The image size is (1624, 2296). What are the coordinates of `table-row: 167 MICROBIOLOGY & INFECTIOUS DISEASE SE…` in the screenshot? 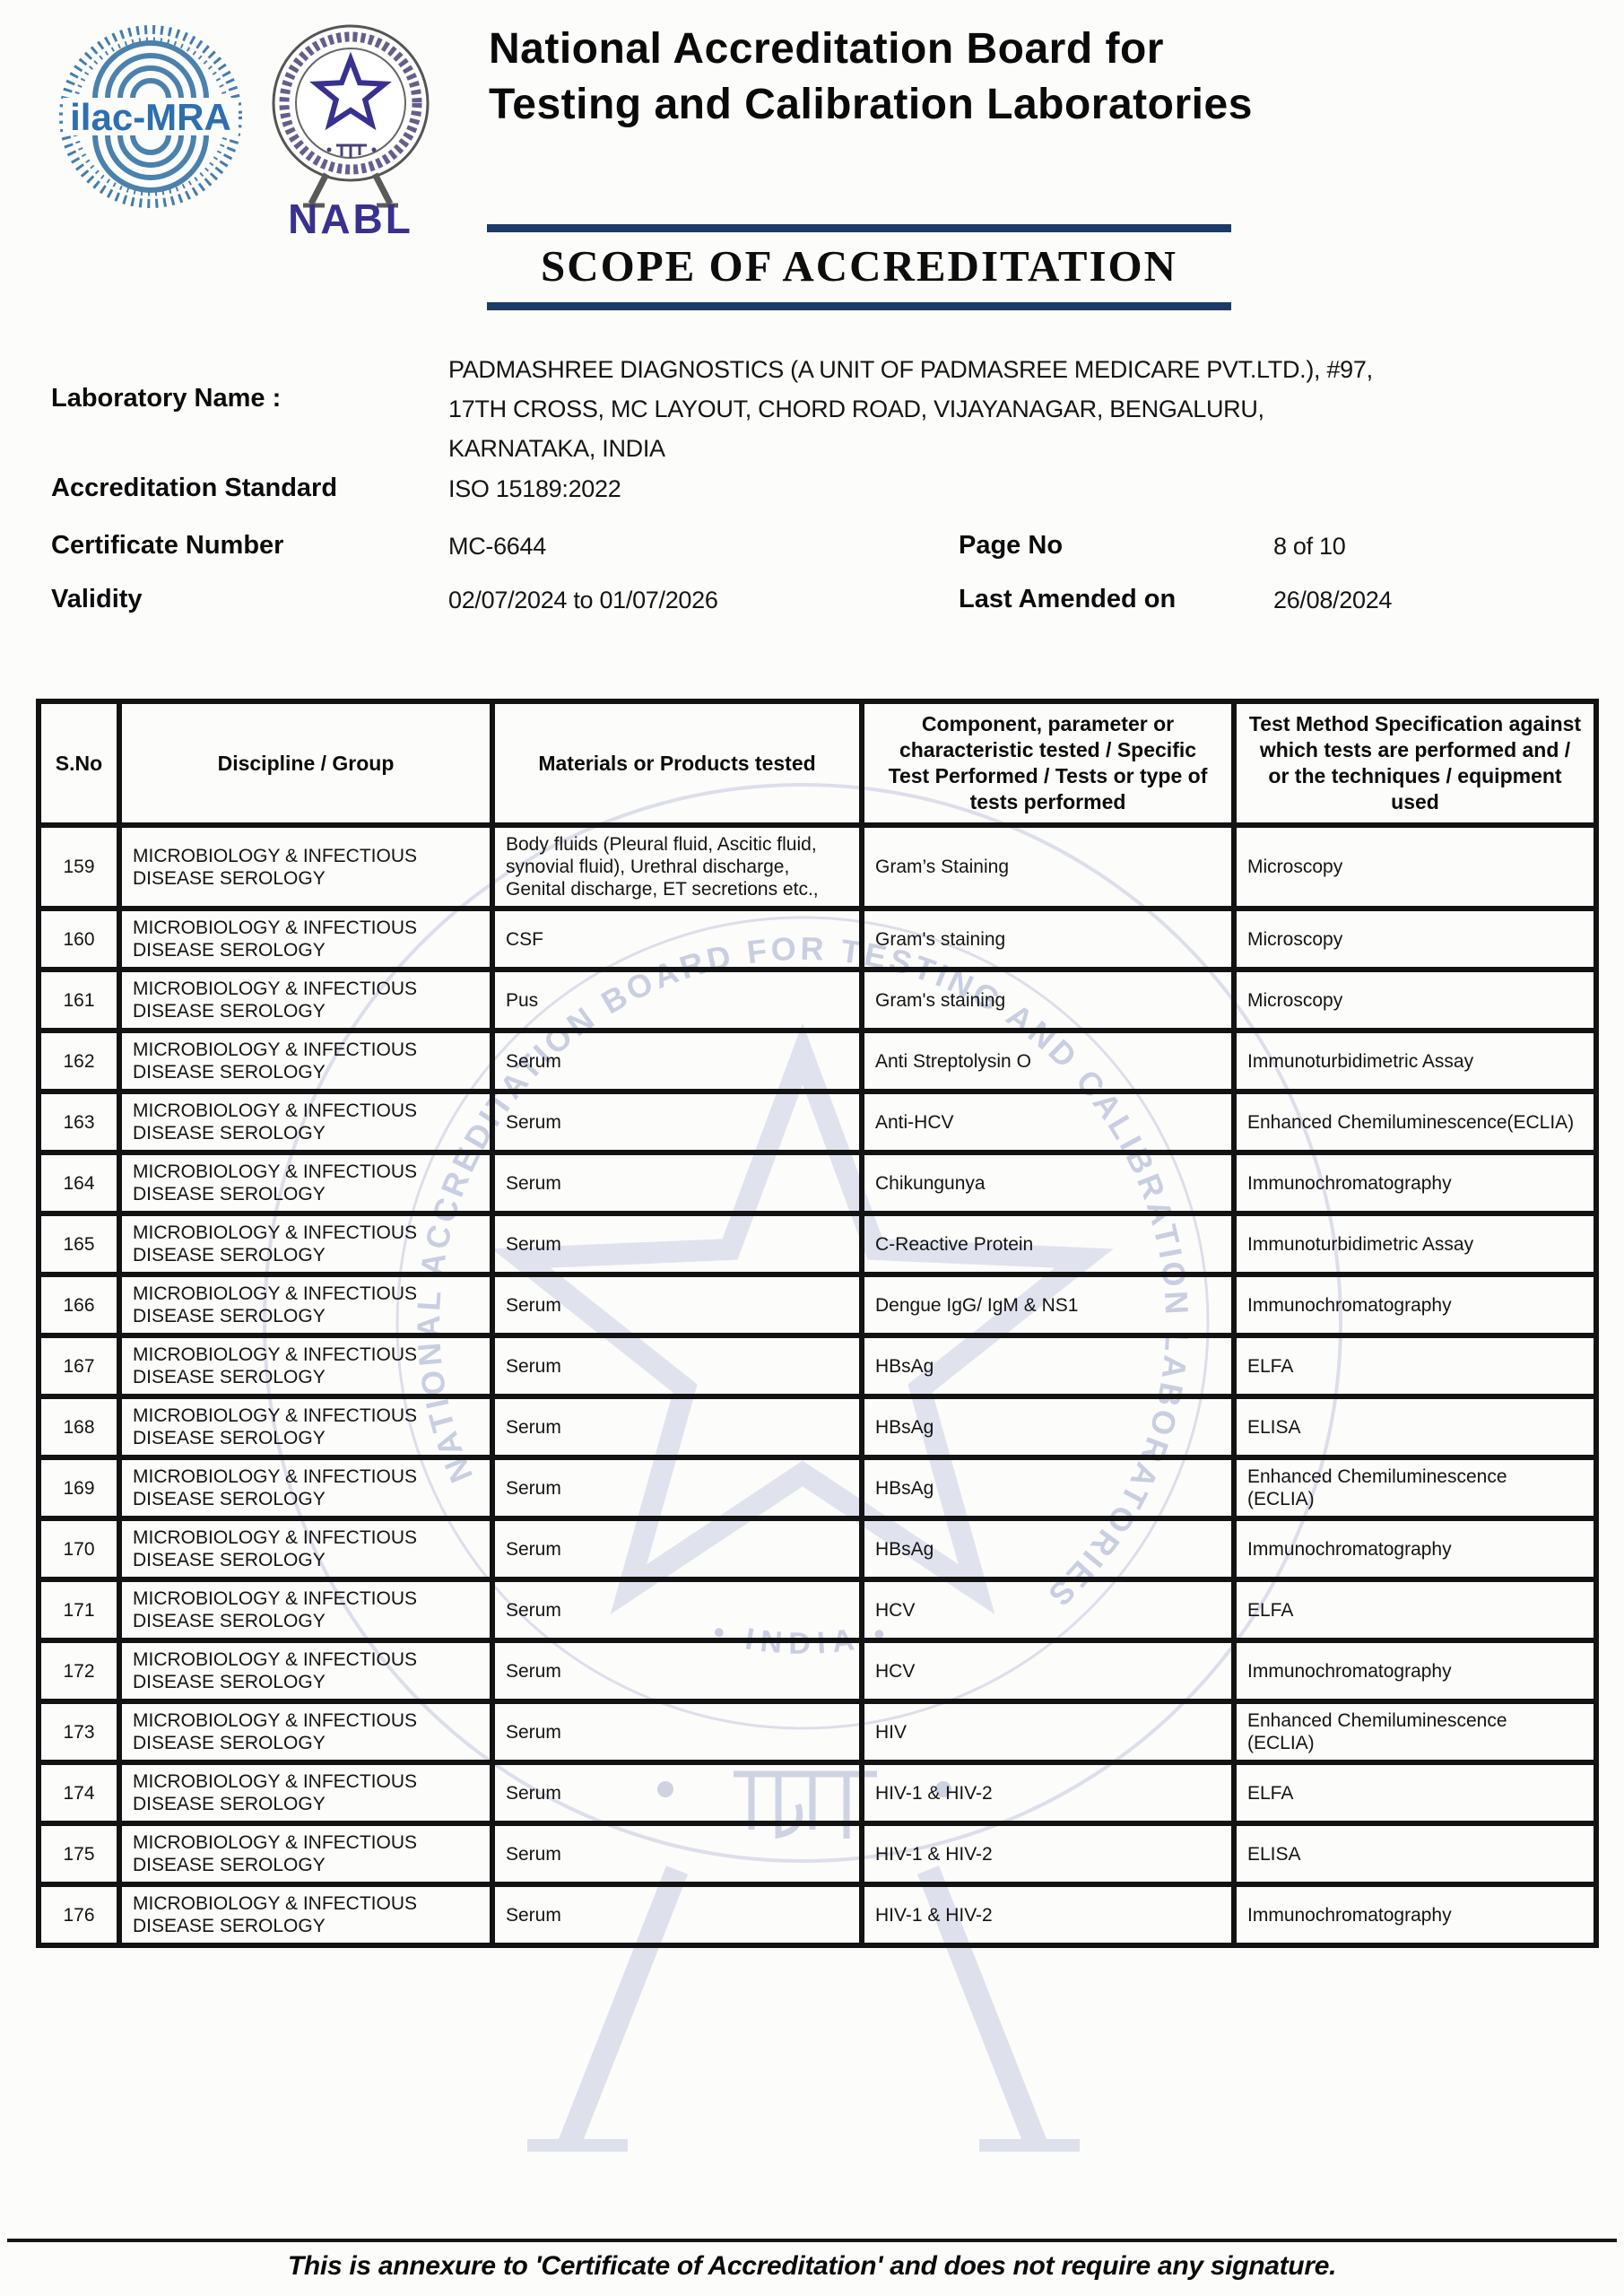 It's located at (817, 1366).